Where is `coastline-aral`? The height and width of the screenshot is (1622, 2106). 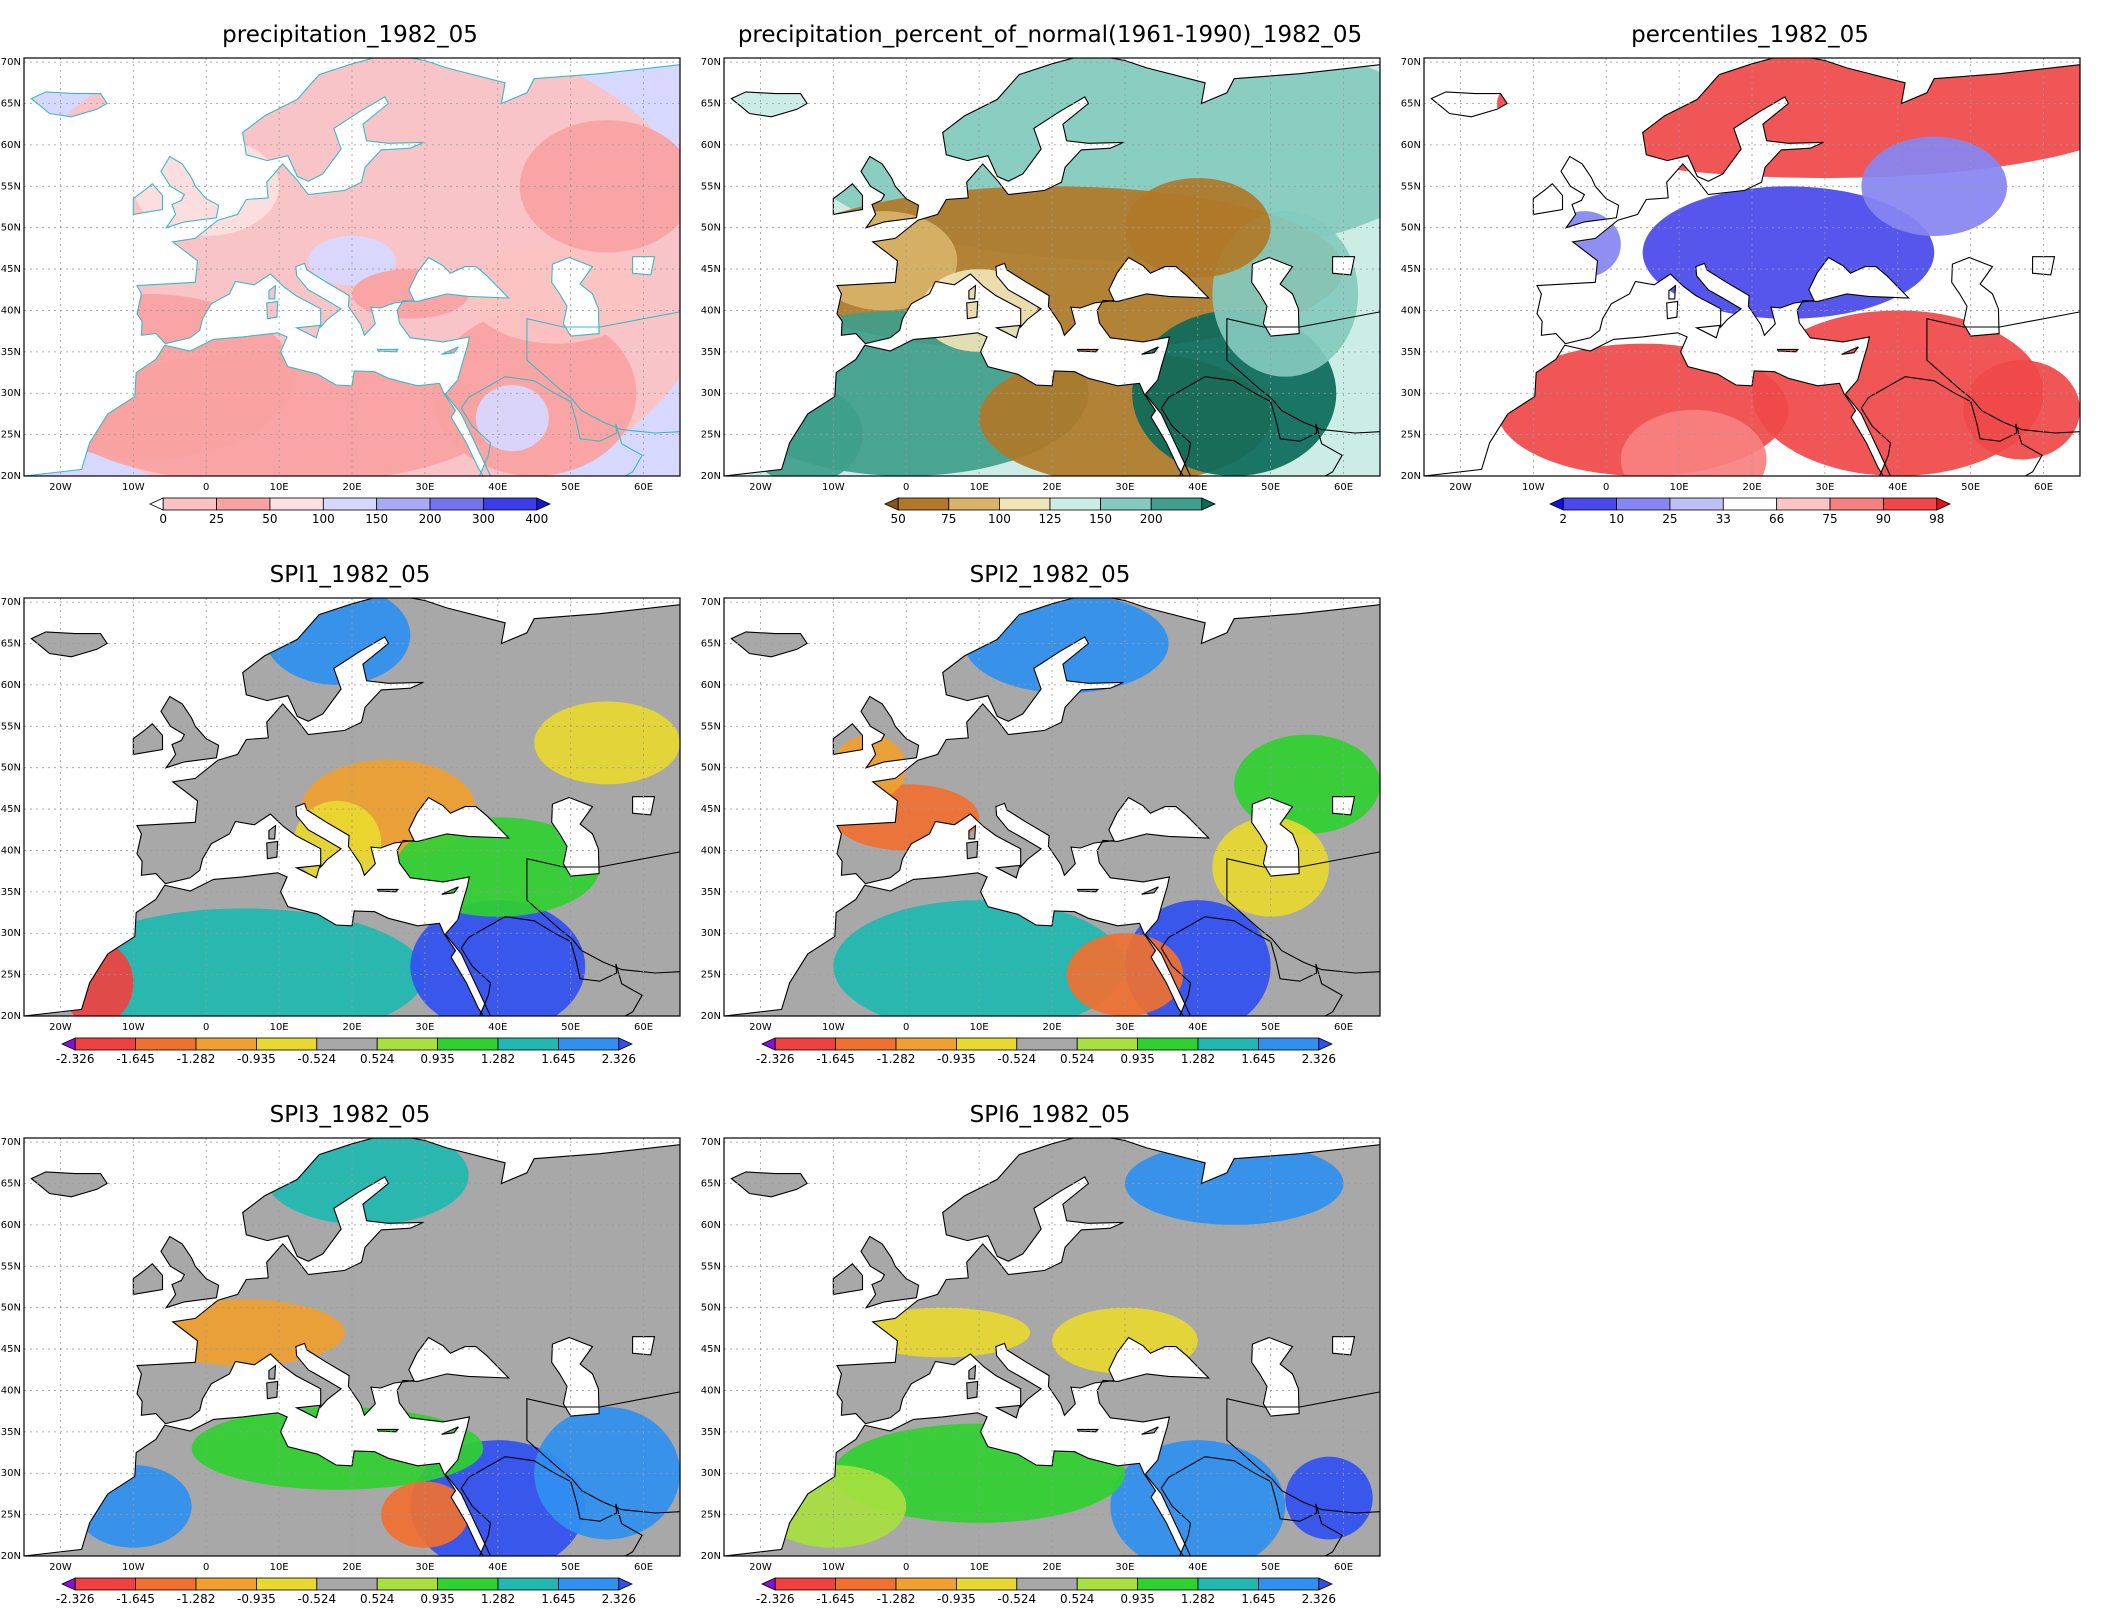 coastline-aral is located at coordinates (644, 806).